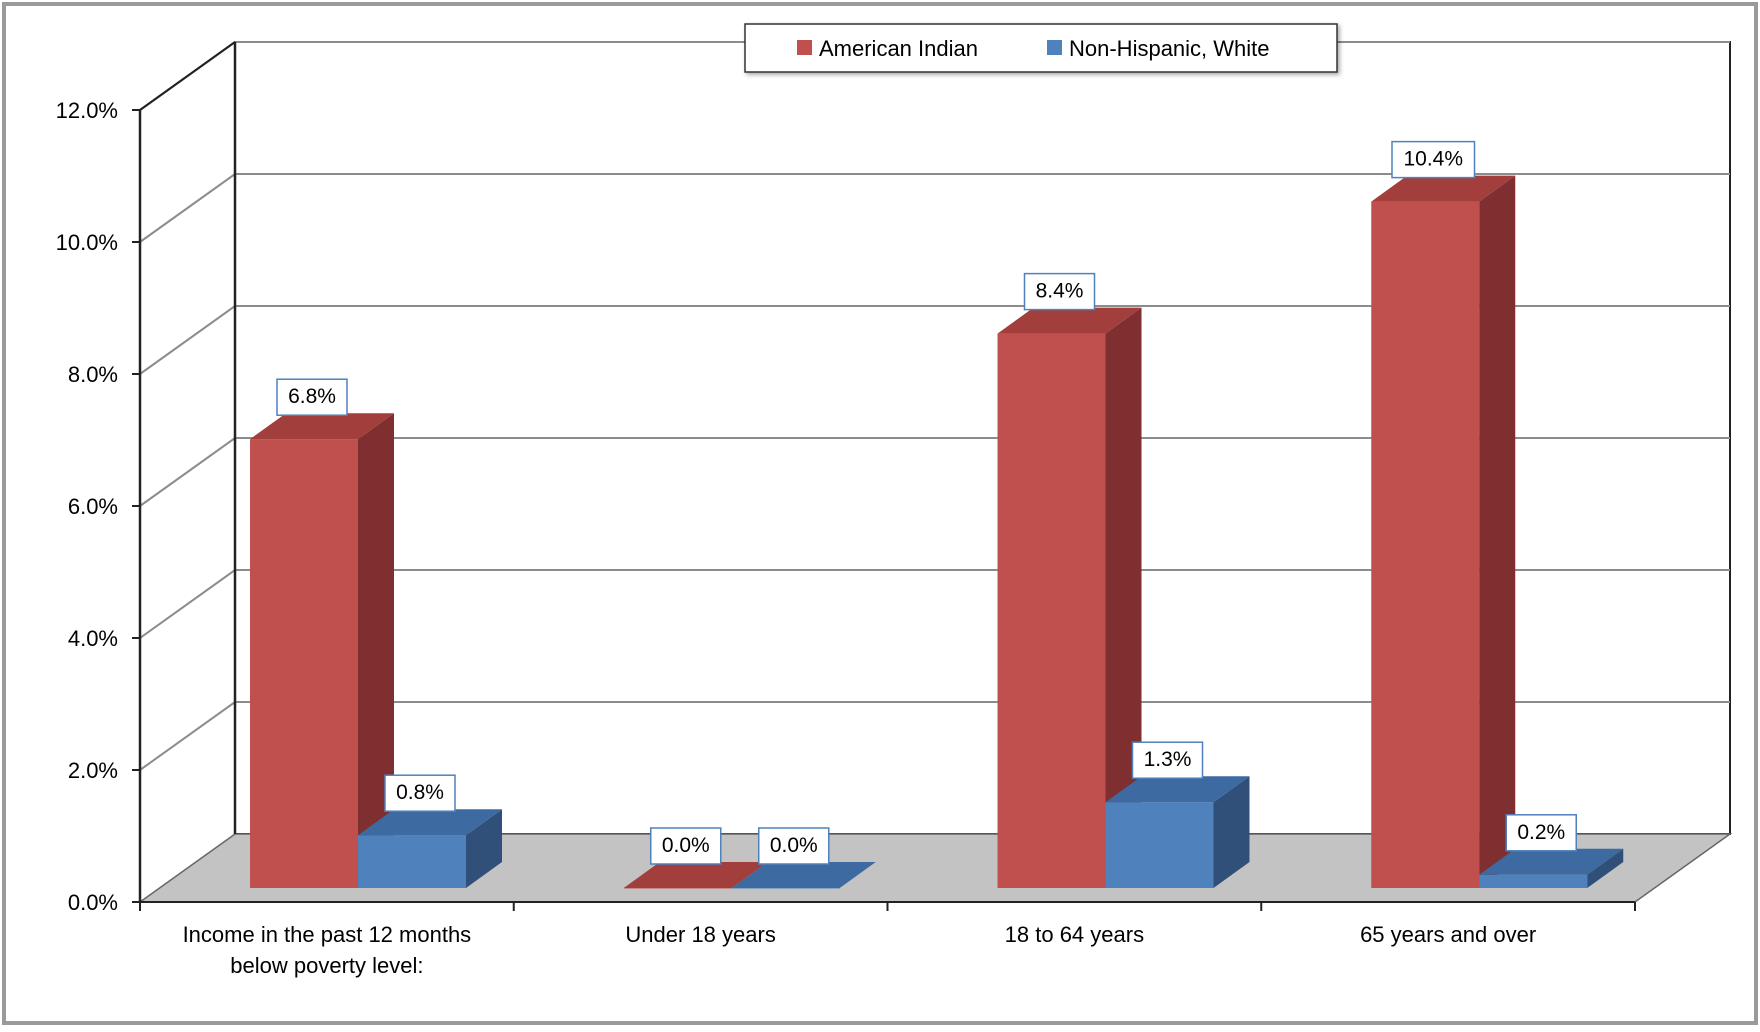  I want to click on bar-side-american-indian, so click(1497, 532).